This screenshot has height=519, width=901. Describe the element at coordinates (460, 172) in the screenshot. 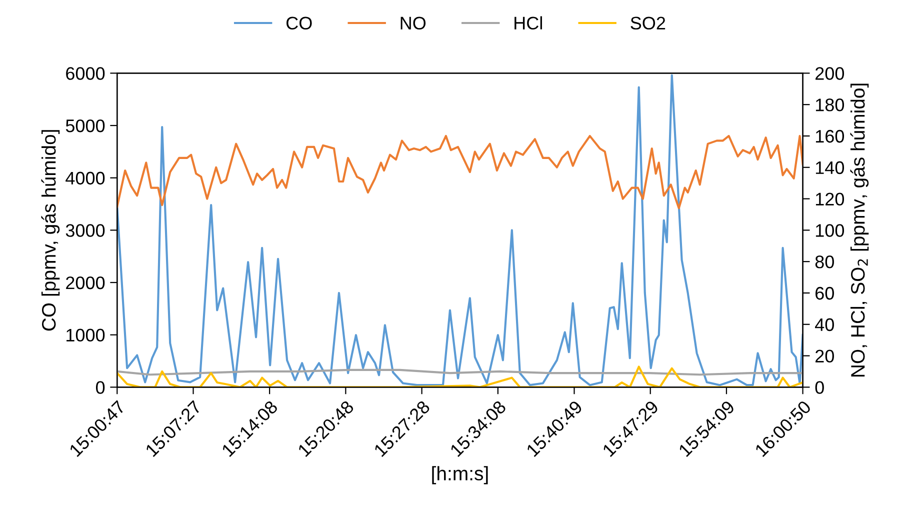

I see `line-series` at that location.